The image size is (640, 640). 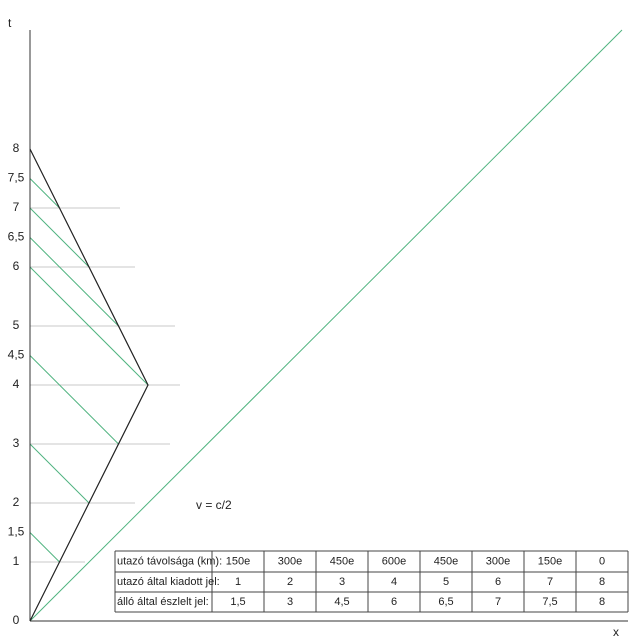 I want to click on y-tick-label: 7, so click(x=16, y=207).